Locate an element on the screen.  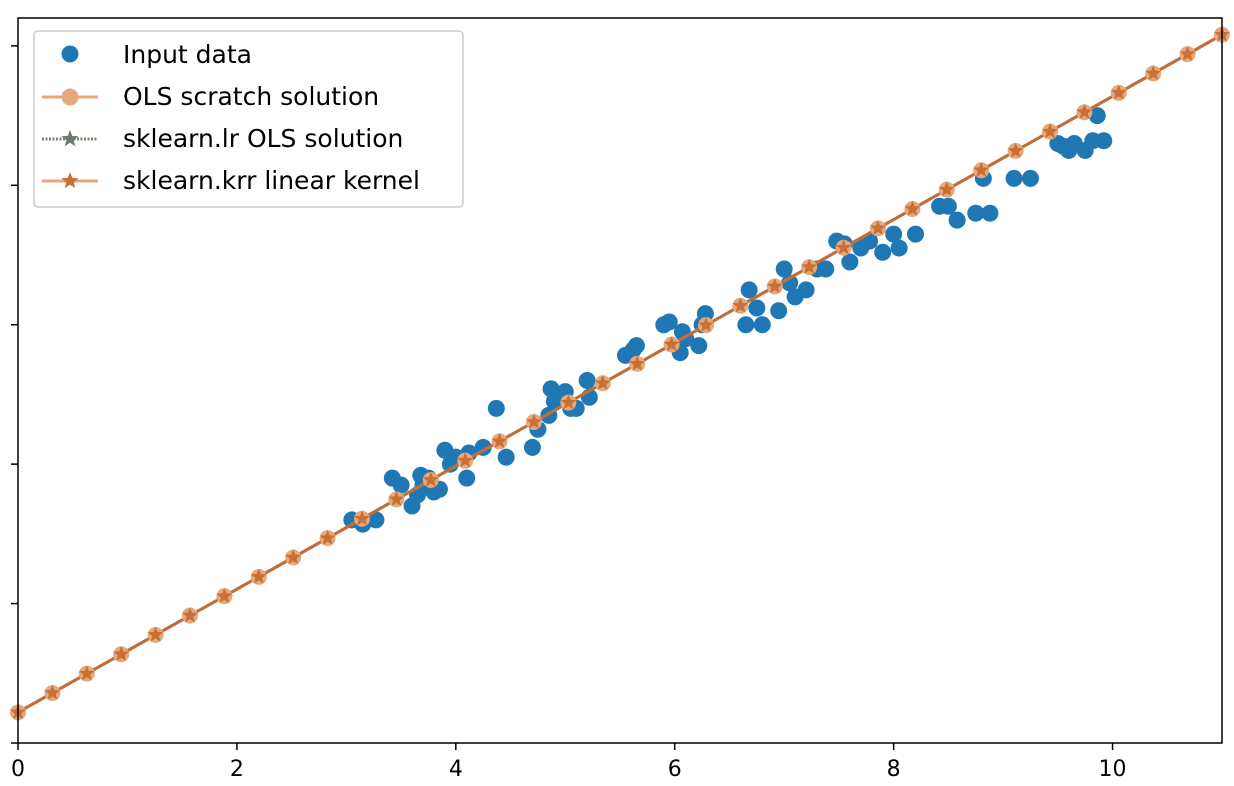
legend-label-input-data: Input data is located at coordinates (187, 54).